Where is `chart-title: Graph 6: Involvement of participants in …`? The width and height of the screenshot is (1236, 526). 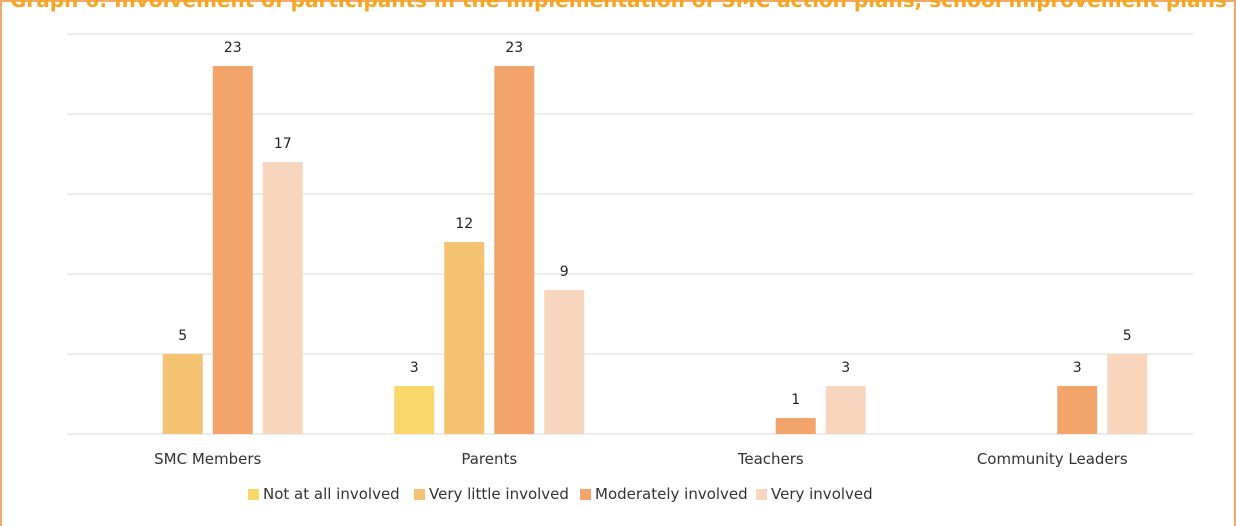
chart-title: Graph 6: Involvement of participants in … is located at coordinates (618, 6).